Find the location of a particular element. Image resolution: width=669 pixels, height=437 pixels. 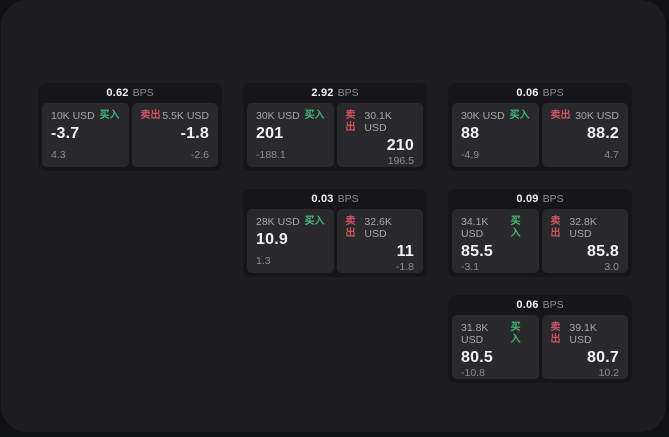

buy-amount: 34.1K USD is located at coordinates (475, 228).